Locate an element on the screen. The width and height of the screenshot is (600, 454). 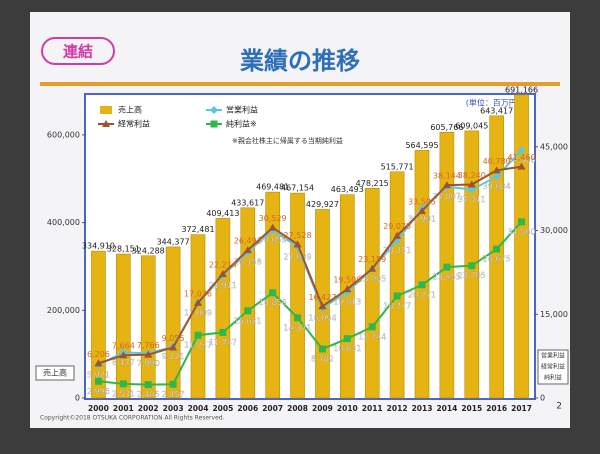
line-label: 7,766 is located at coordinates (148, 345).